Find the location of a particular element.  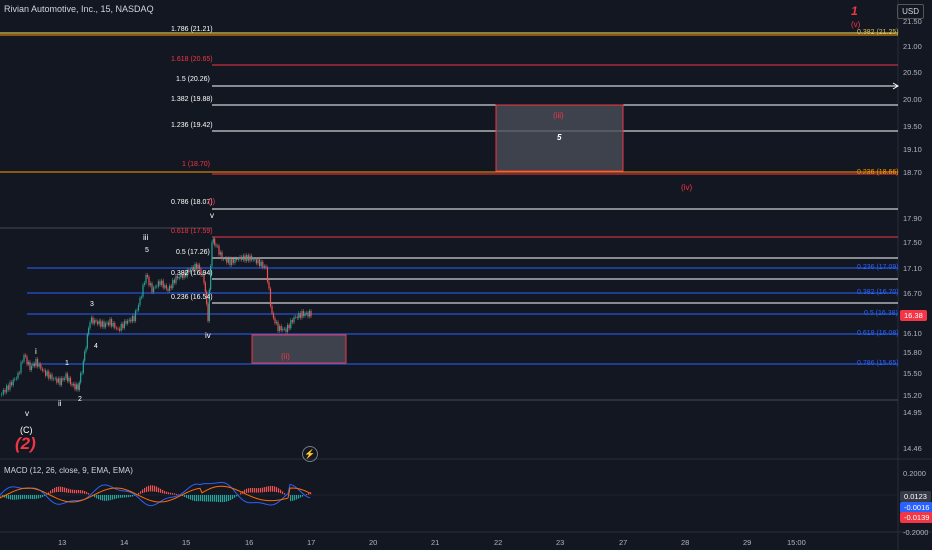

time-label: 23 is located at coordinates (560, 542).